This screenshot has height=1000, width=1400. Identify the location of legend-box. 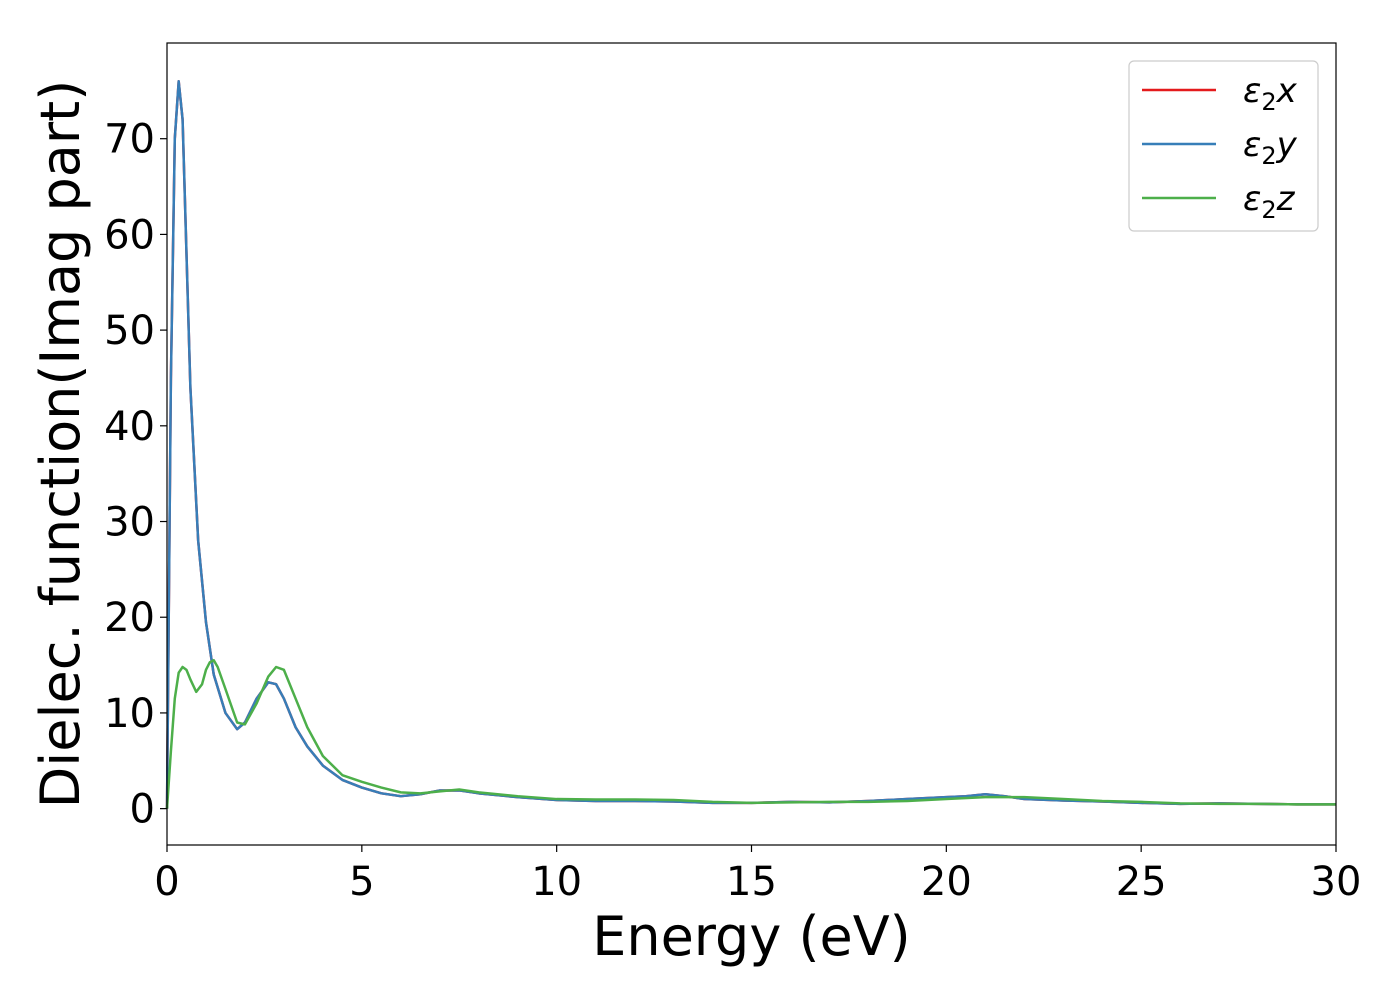
(1223, 146).